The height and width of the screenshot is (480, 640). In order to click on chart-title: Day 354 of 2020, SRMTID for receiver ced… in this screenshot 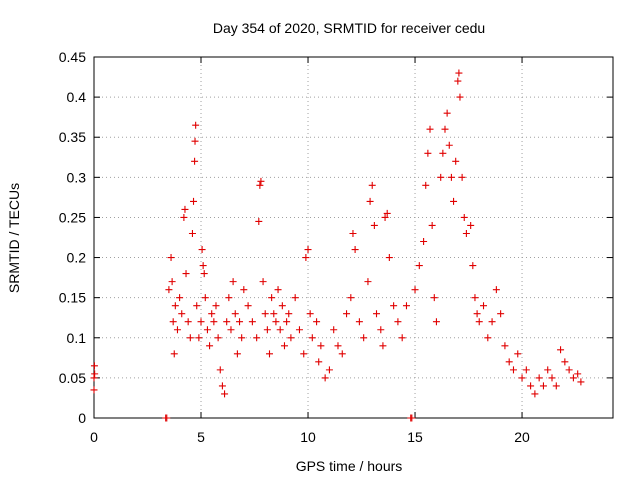, I will do `click(349, 28)`.